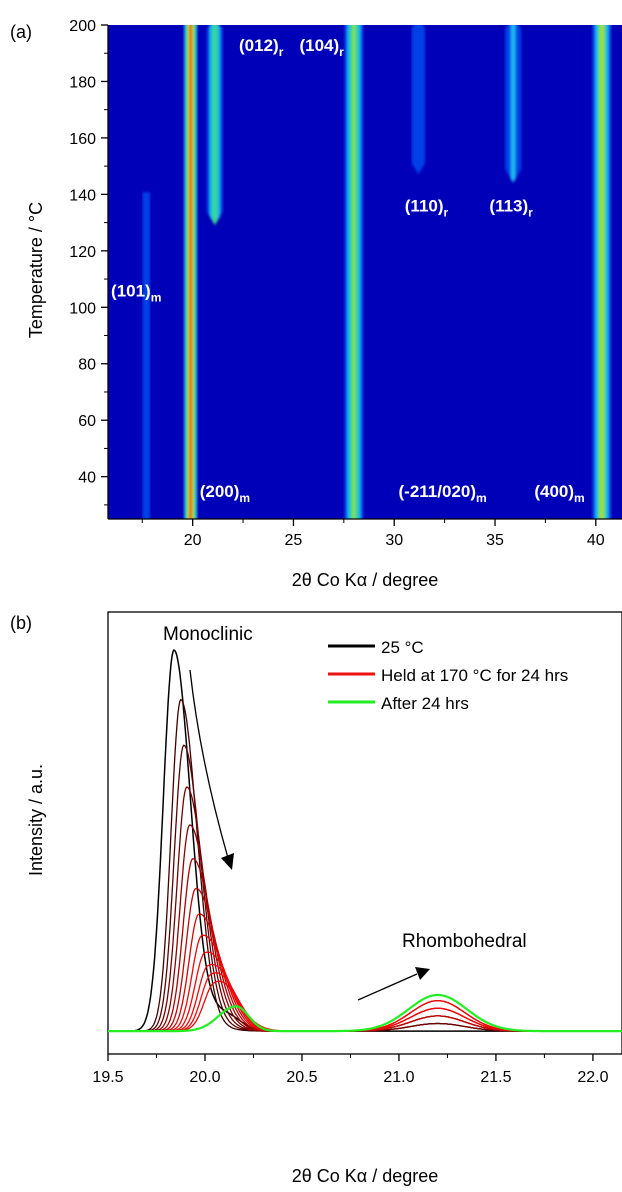  What do you see at coordinates (82, 82) in the screenshot?
I see `y-tick-label-a: 180` at bounding box center [82, 82].